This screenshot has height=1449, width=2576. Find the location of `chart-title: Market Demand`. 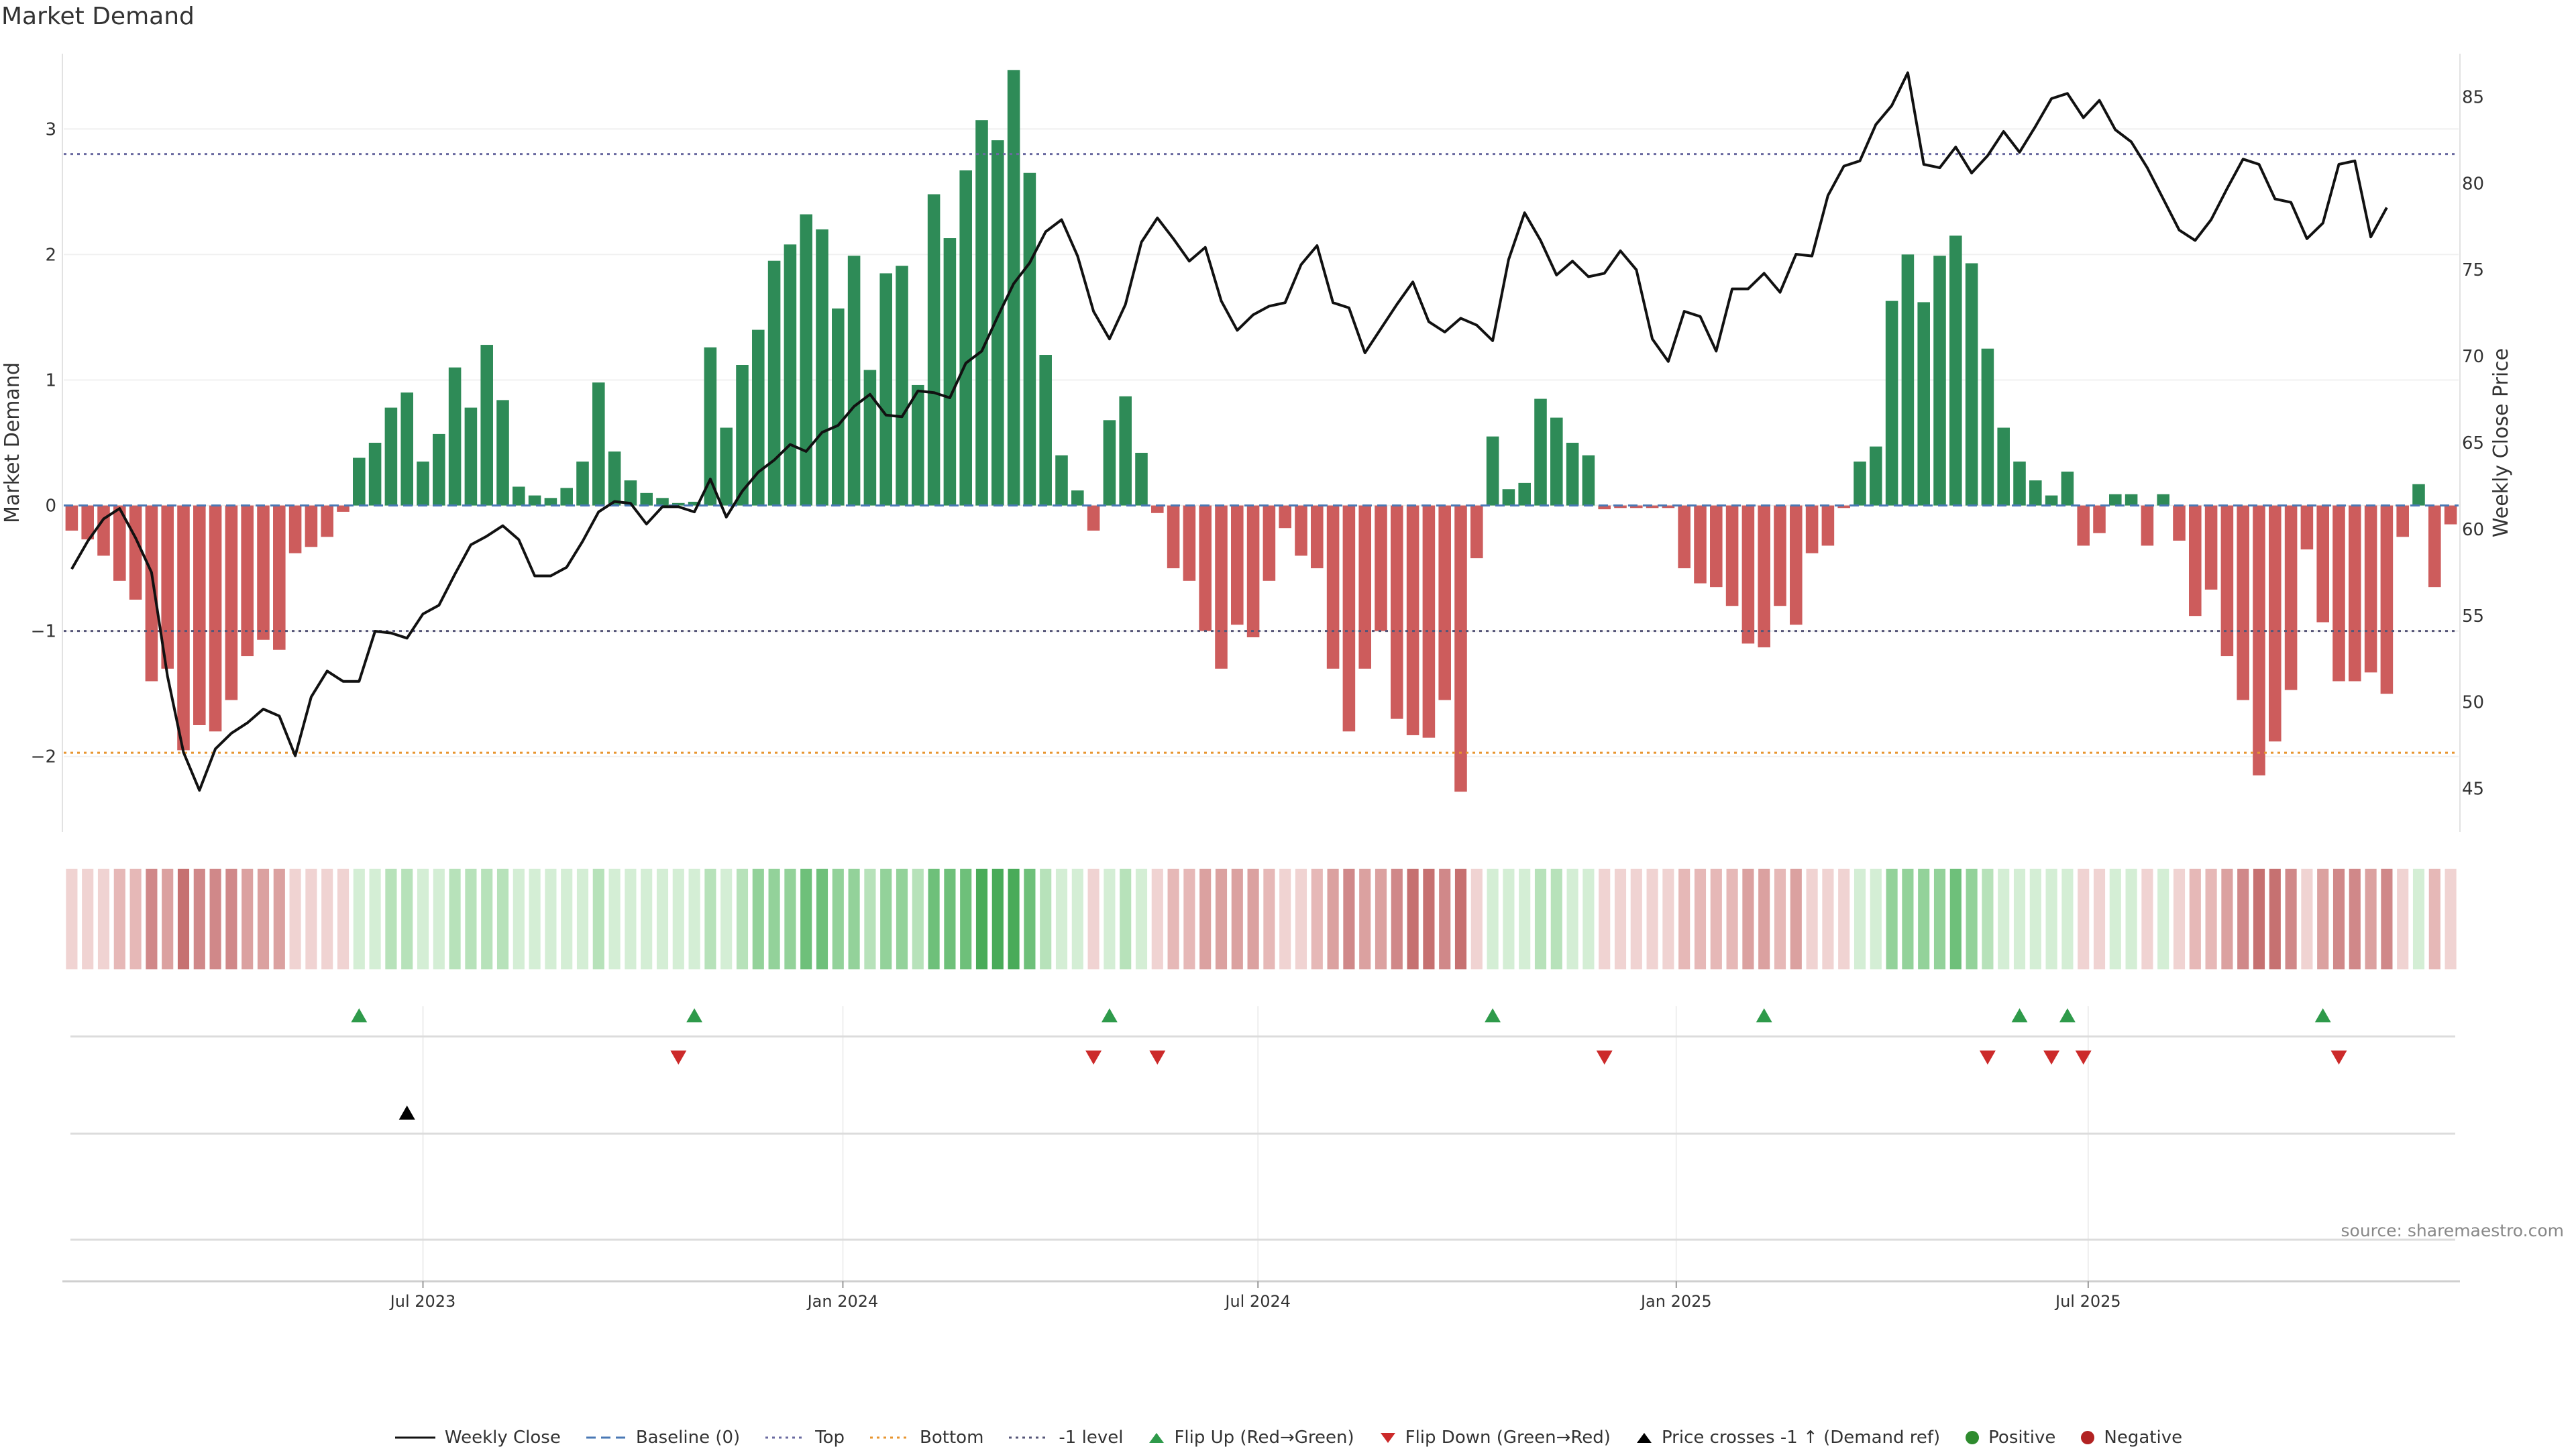

chart-title: Market Demand is located at coordinates (98, 16).